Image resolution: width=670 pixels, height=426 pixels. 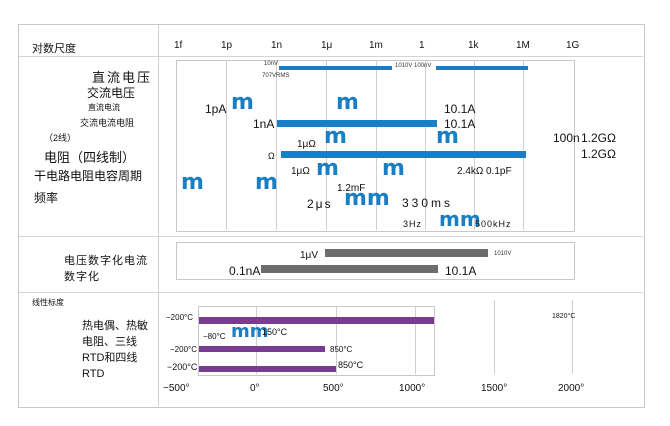 What do you see at coordinates (271, 64) in the screenshot?
I see `ann-v-min: 10nV` at bounding box center [271, 64].